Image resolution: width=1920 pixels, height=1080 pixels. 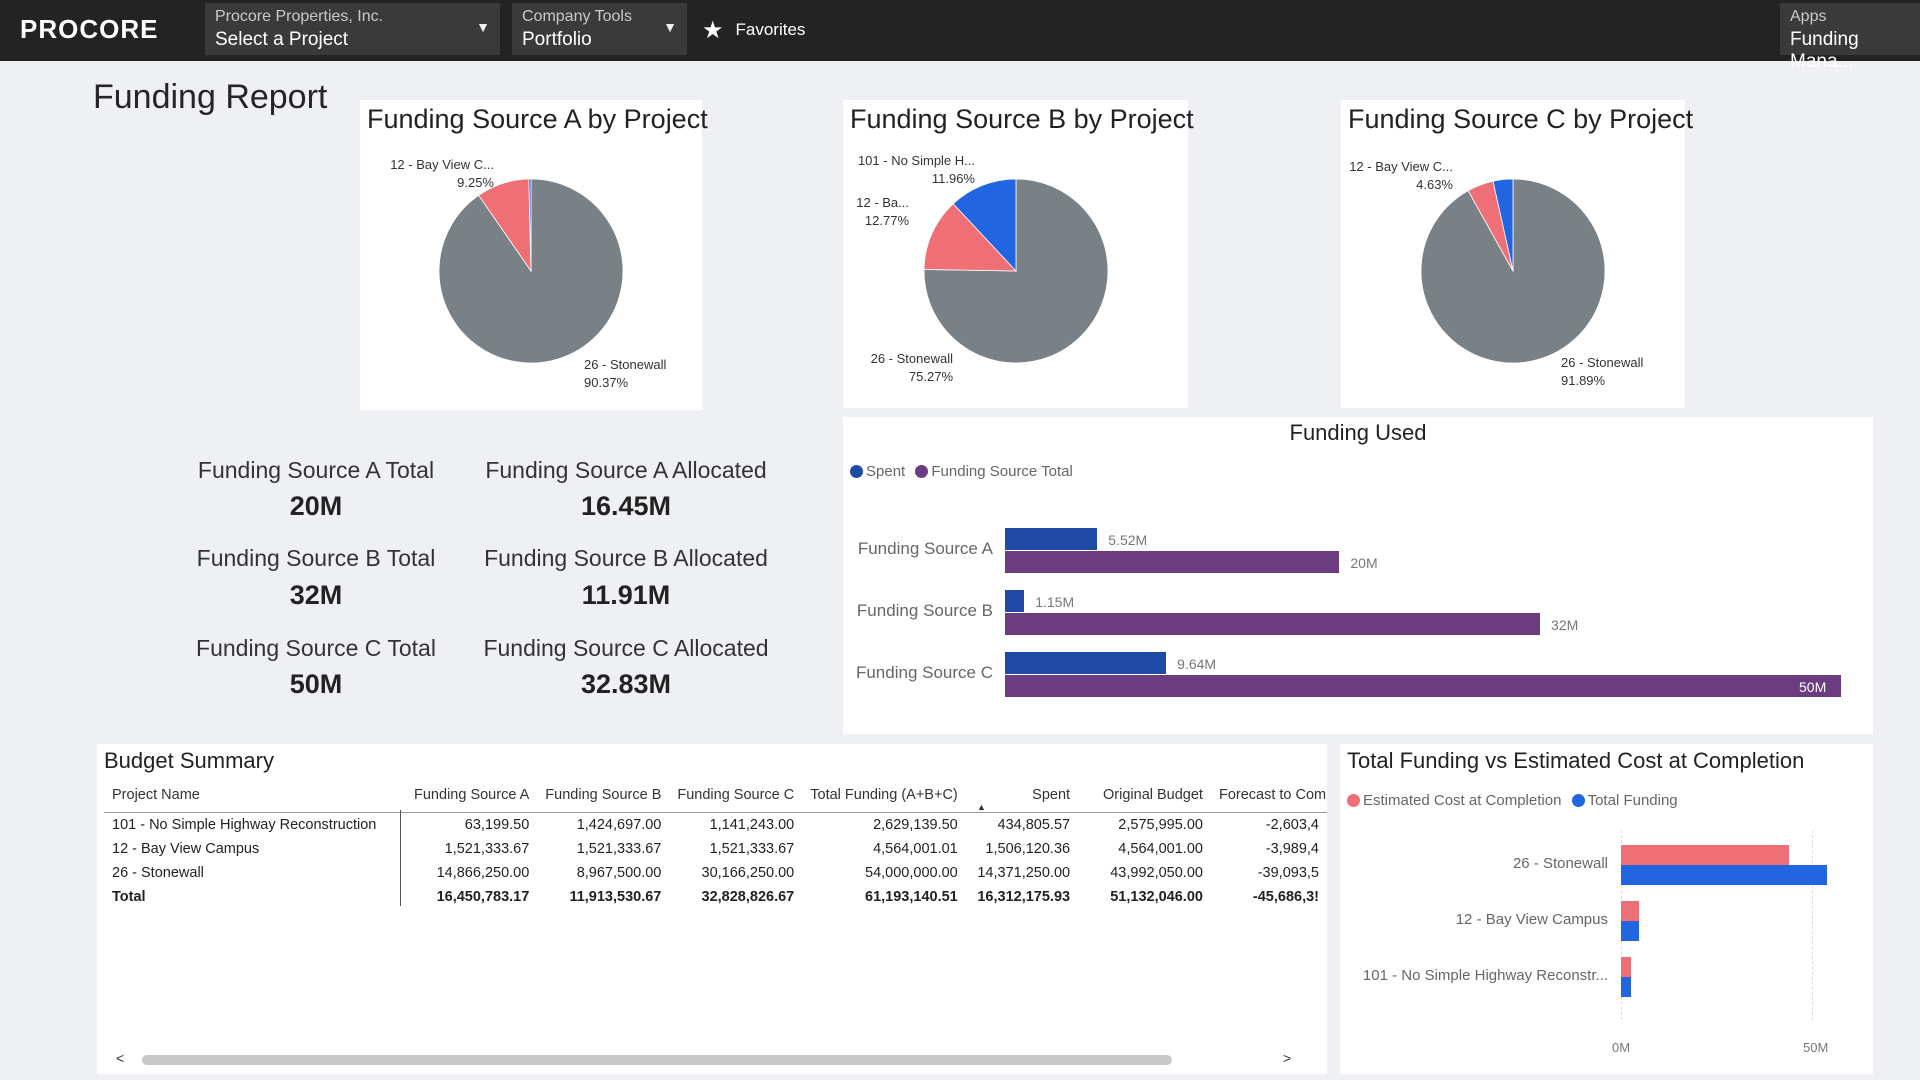 I want to click on table-cell: 30,166,250.00, so click(x=748, y=873).